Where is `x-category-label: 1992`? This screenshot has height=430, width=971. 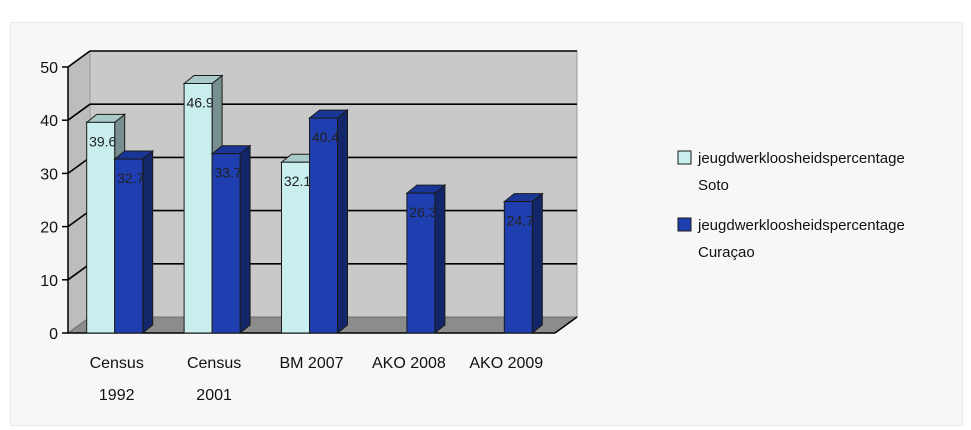
x-category-label: 1992 is located at coordinates (117, 395).